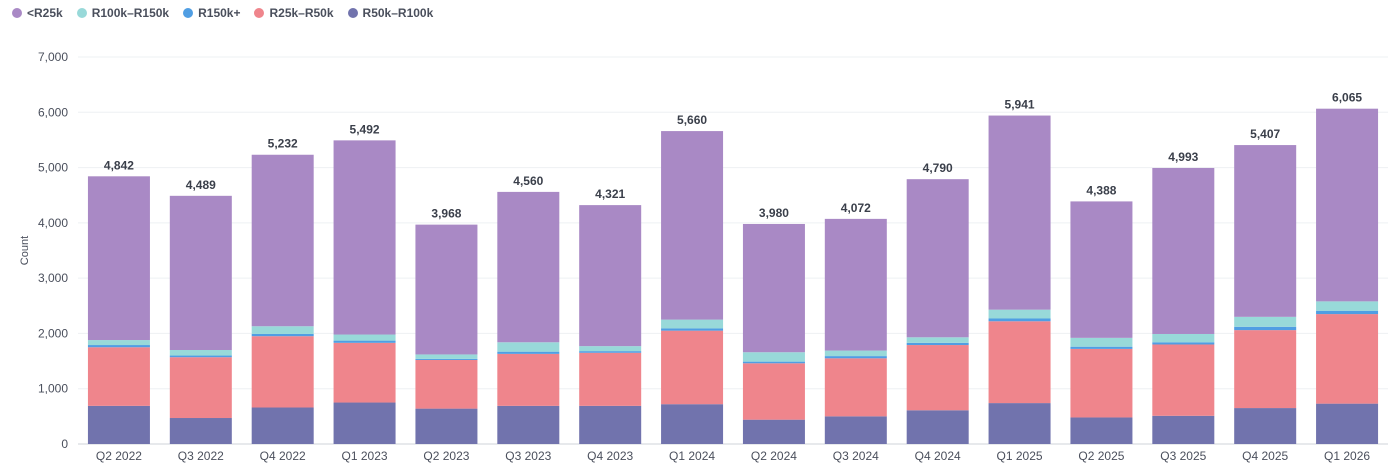 The image size is (1400, 472). I want to click on legend-label: R25k–R50k, so click(301, 13).